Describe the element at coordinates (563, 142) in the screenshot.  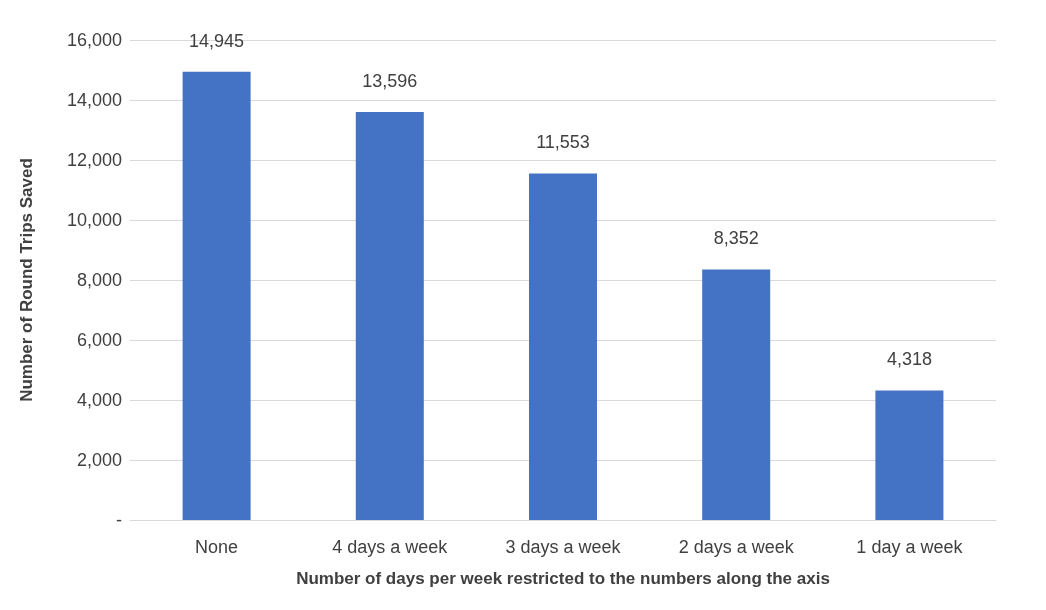
I see `data-label: 11,553` at that location.